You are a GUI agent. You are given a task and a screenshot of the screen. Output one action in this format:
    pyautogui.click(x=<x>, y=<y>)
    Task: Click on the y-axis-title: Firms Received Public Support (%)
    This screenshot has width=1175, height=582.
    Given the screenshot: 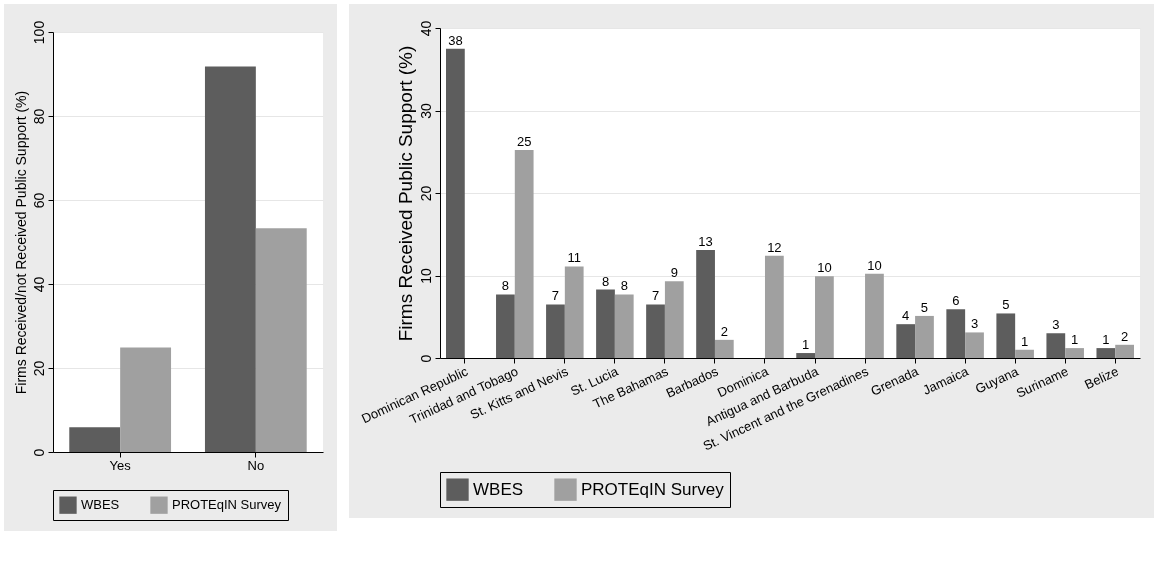 What is the action you would take?
    pyautogui.click(x=405, y=193)
    